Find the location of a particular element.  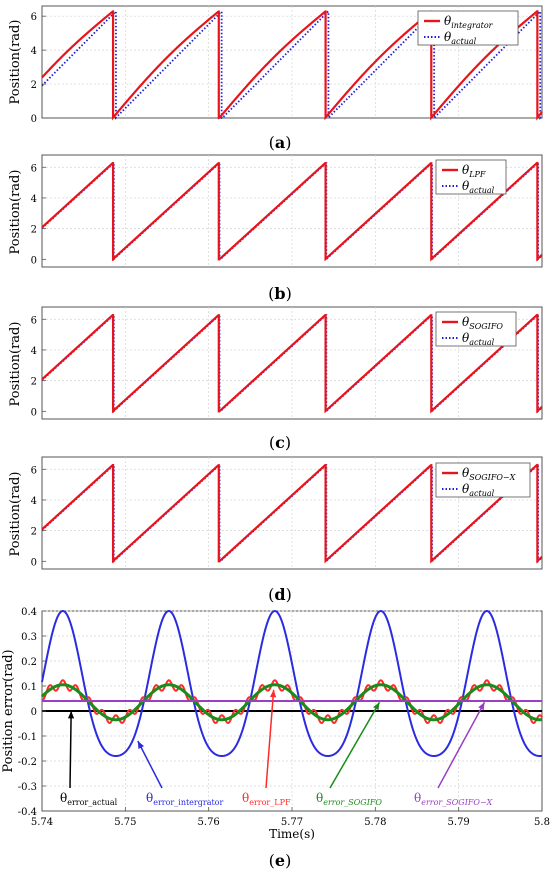

y-ticks: -0.4 -0.3 -0.2 -0.1 0 0.1 0.2 0.3 0.4 is located at coordinates (32, 712).